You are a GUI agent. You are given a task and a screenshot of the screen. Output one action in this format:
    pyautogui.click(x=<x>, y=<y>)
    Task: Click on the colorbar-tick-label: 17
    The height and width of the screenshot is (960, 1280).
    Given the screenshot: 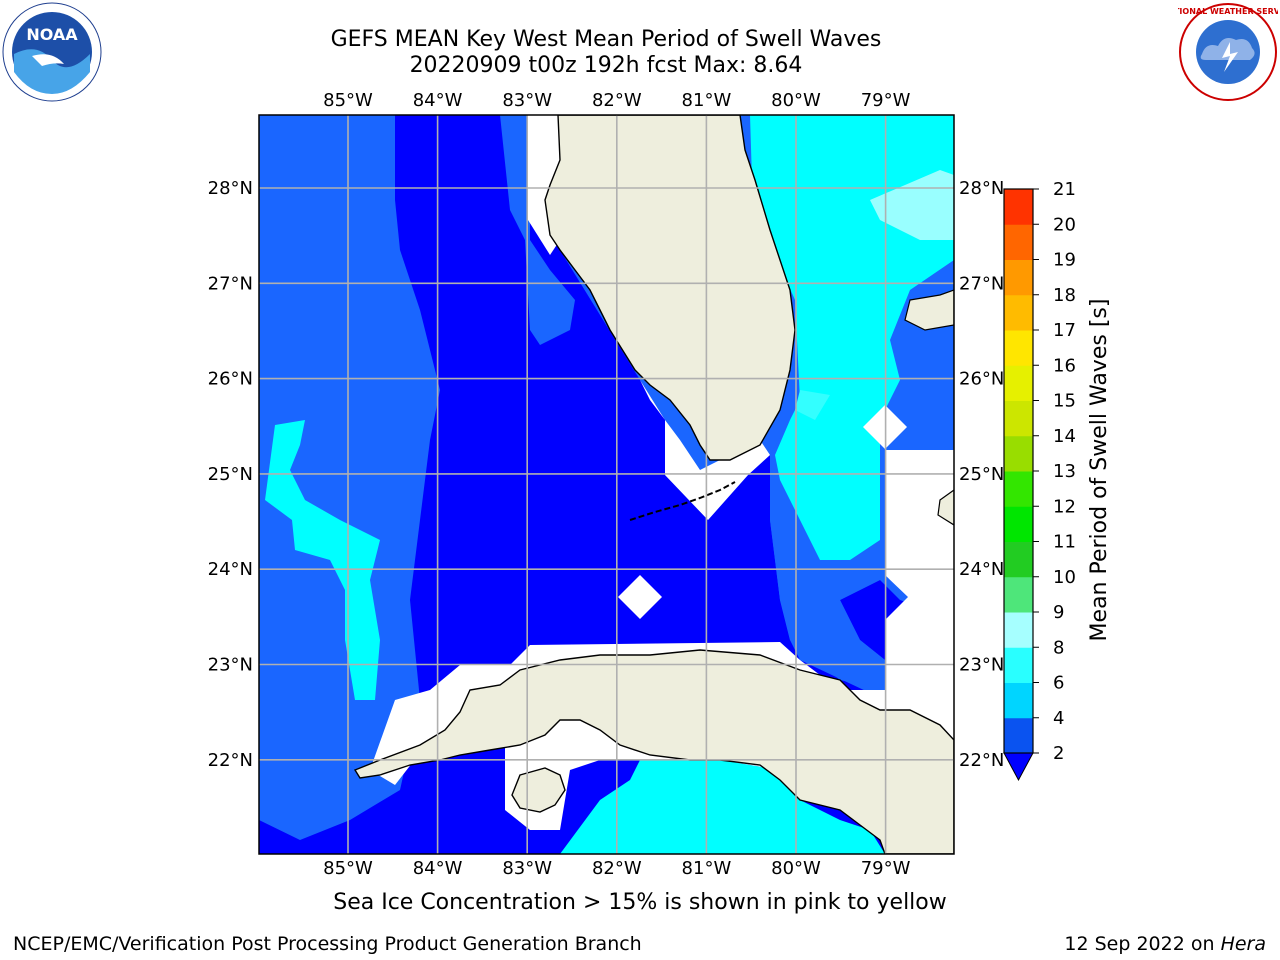 What is the action you would take?
    pyautogui.click(x=1064, y=330)
    